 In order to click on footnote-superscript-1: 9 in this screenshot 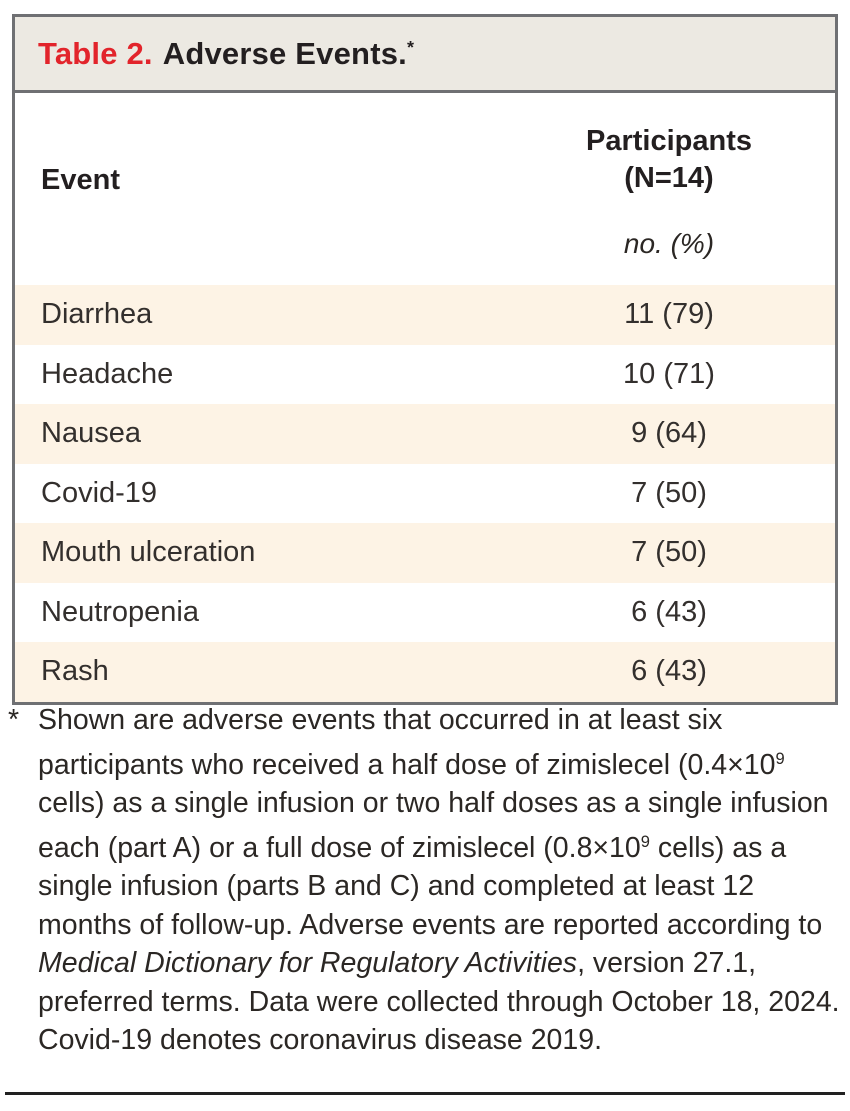, I will do `click(780, 758)`.